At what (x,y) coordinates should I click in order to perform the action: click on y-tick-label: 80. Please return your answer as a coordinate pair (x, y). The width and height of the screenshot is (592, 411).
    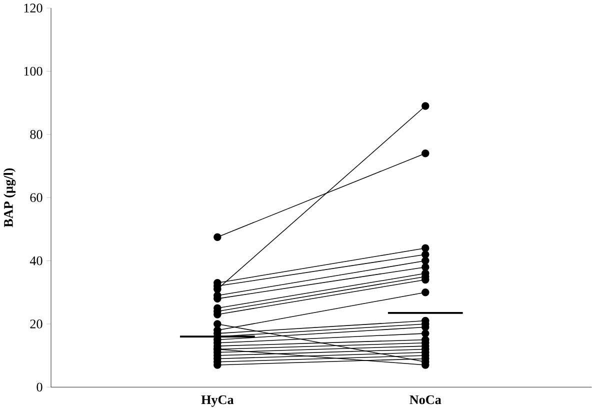
    Looking at the image, I should click on (36, 135).